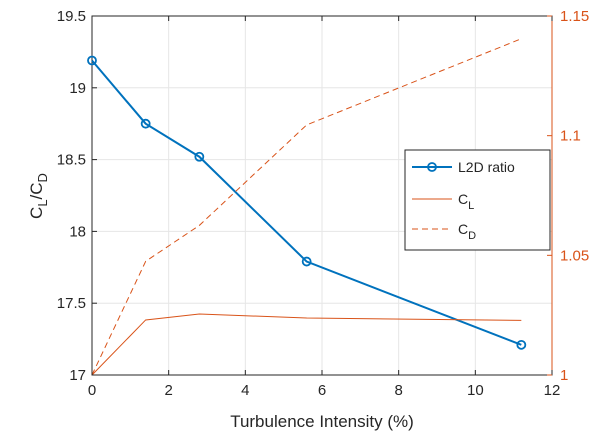 This screenshot has height=435, width=612. Describe the element at coordinates (77, 88) in the screenshot. I see `y-left-tick-label: 19` at that location.